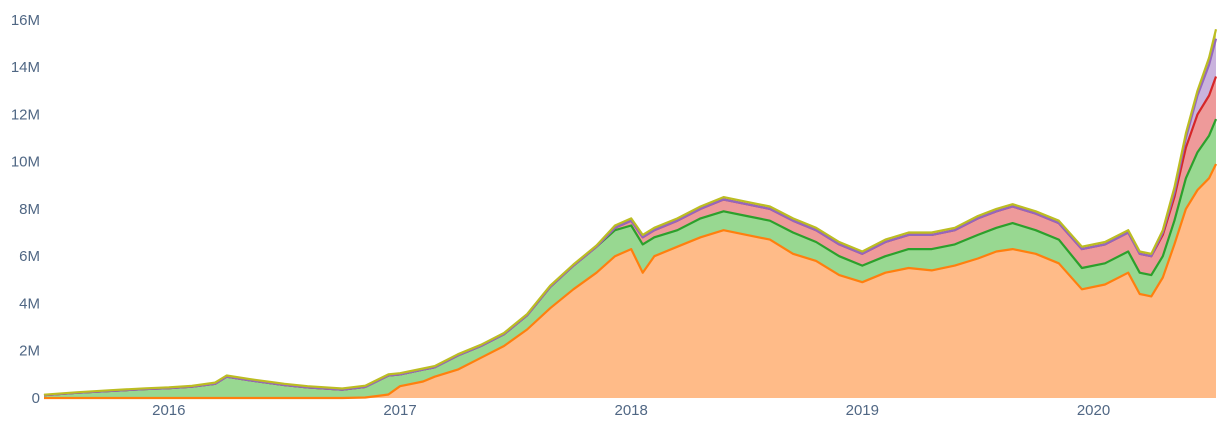 The width and height of the screenshot is (1224, 425). Describe the element at coordinates (25, 67) in the screenshot. I see `y-tick-label: 14M` at that location.